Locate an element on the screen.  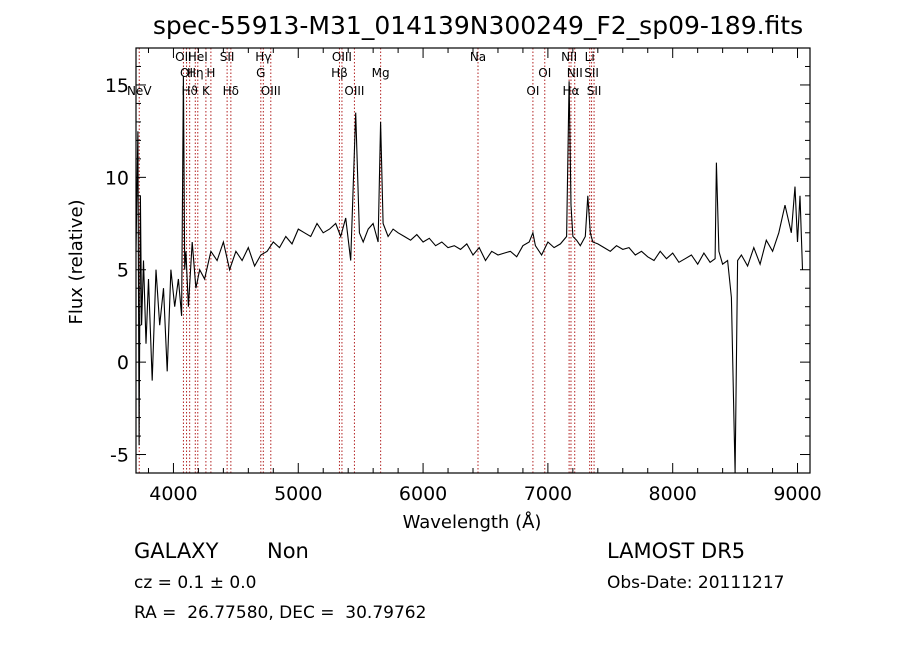
x-tick-label: 8000 is located at coordinates (673, 494).